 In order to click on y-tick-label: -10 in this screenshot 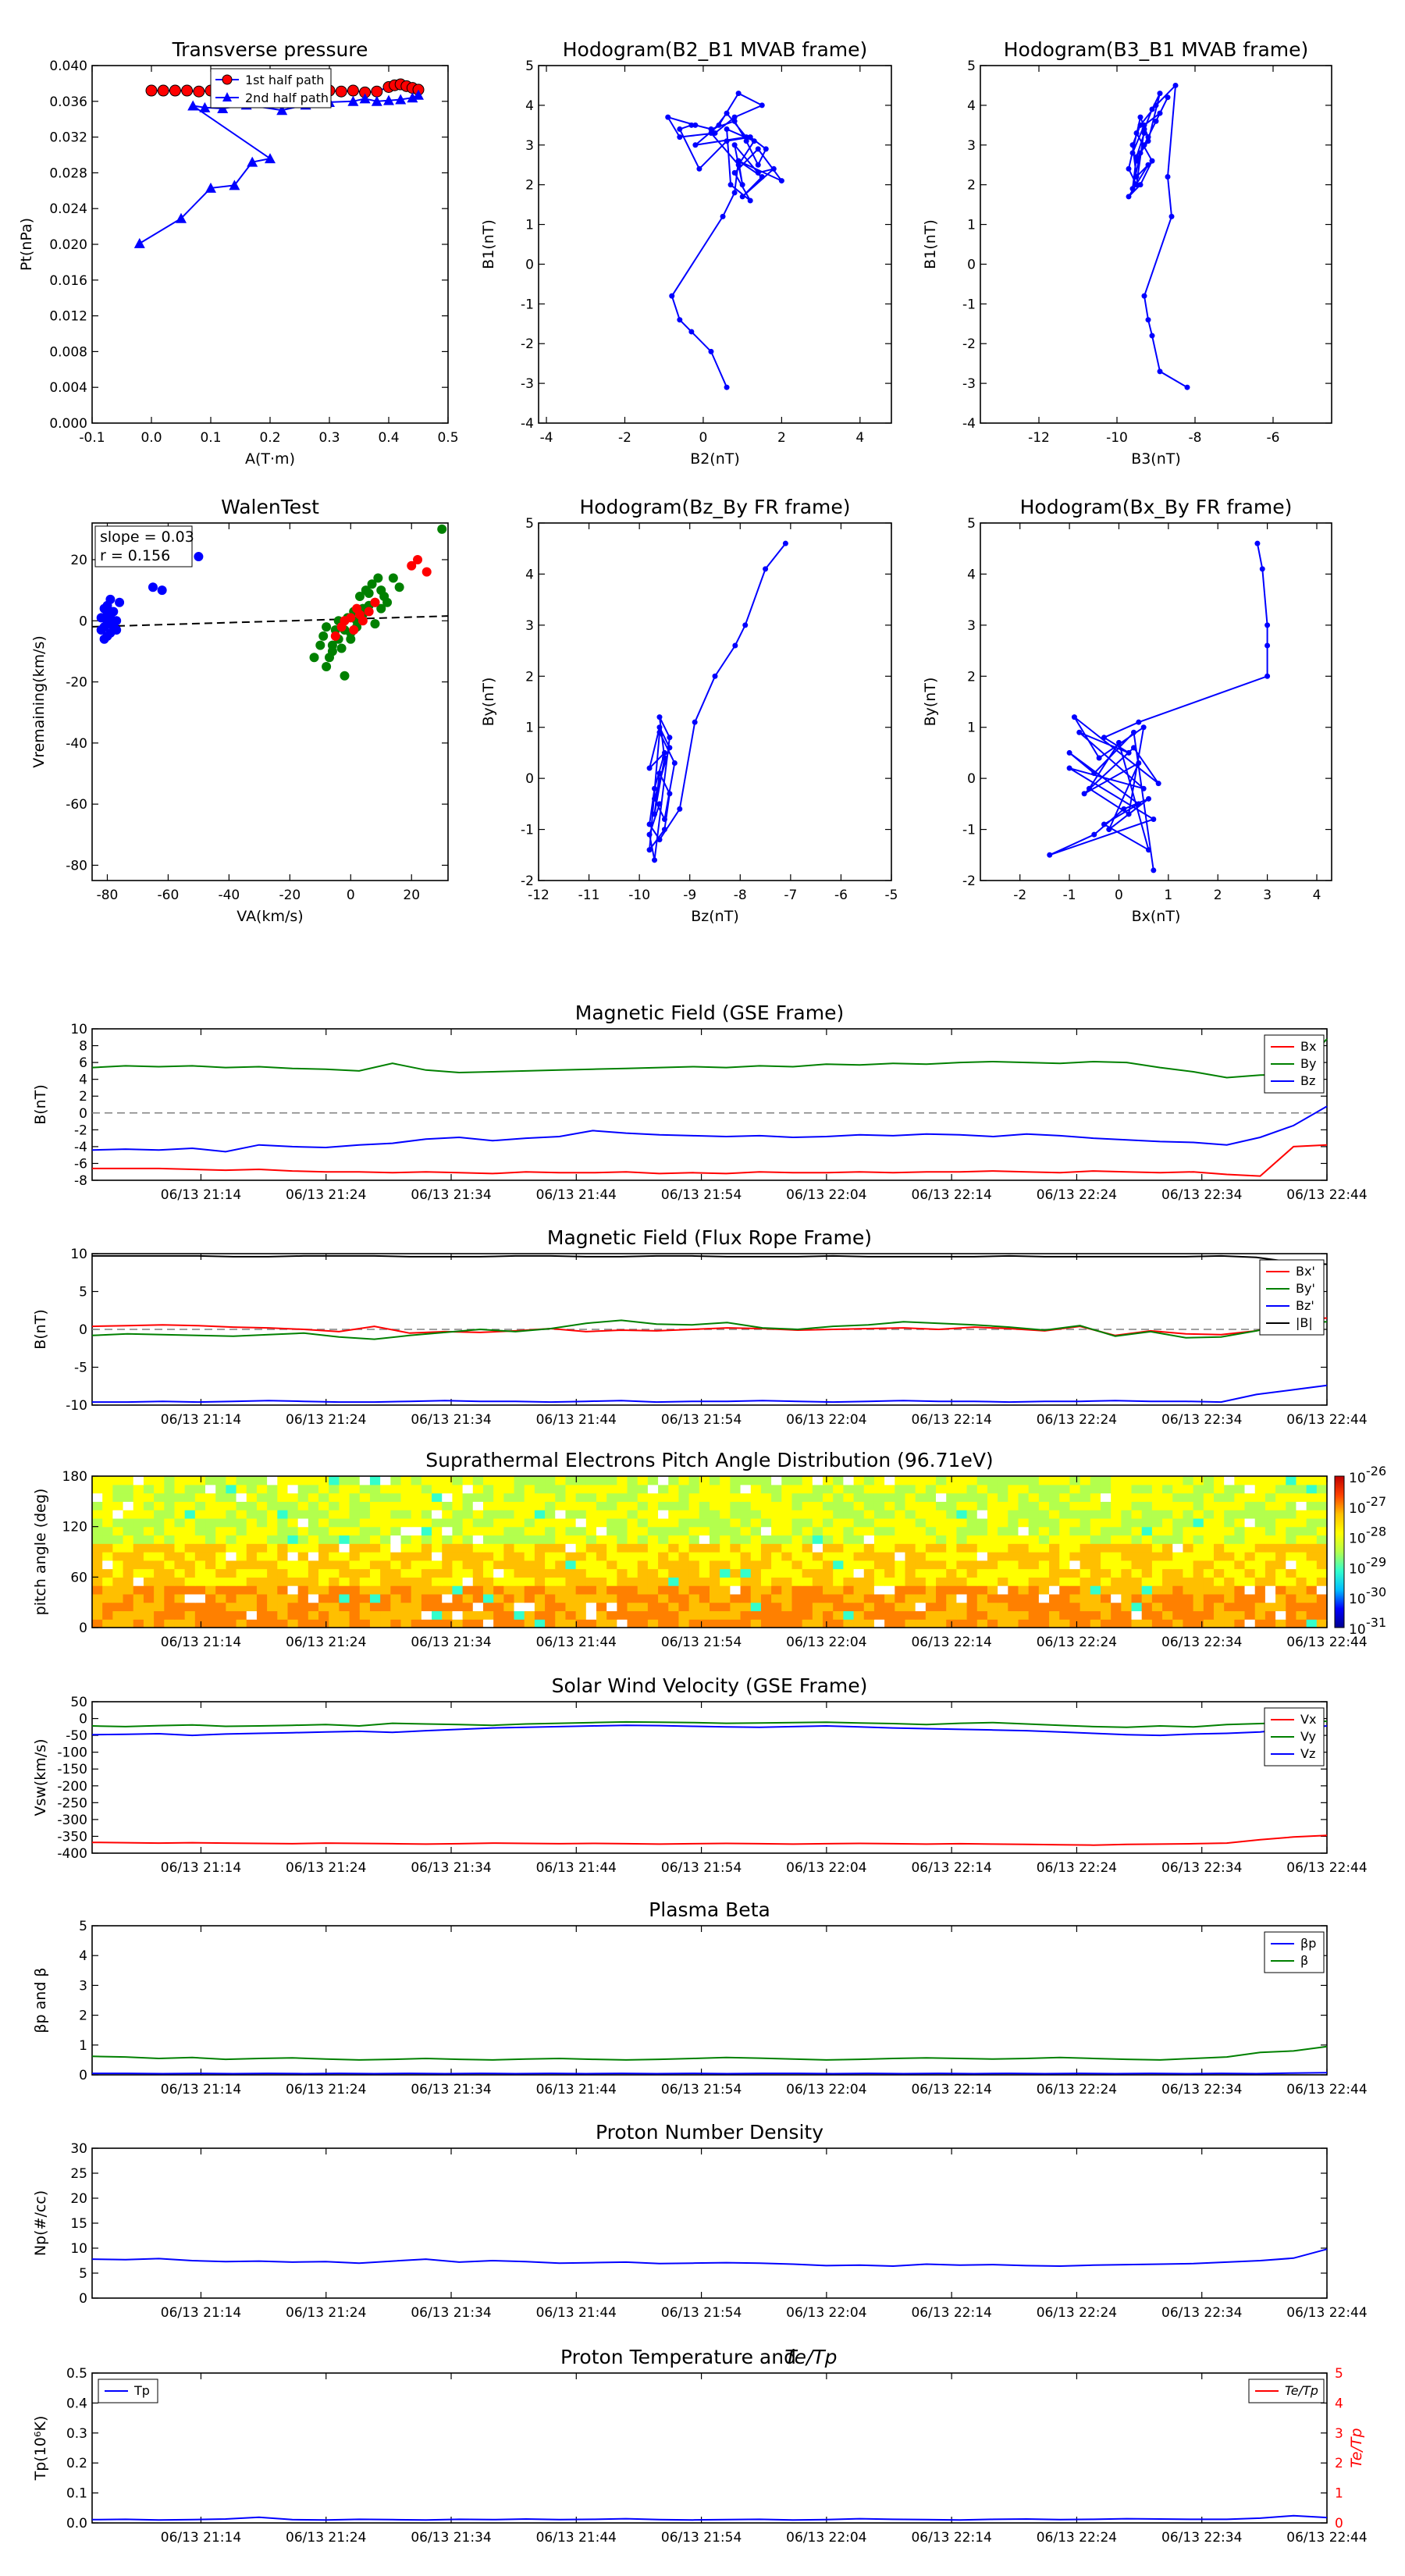, I will do `click(76, 1406)`.